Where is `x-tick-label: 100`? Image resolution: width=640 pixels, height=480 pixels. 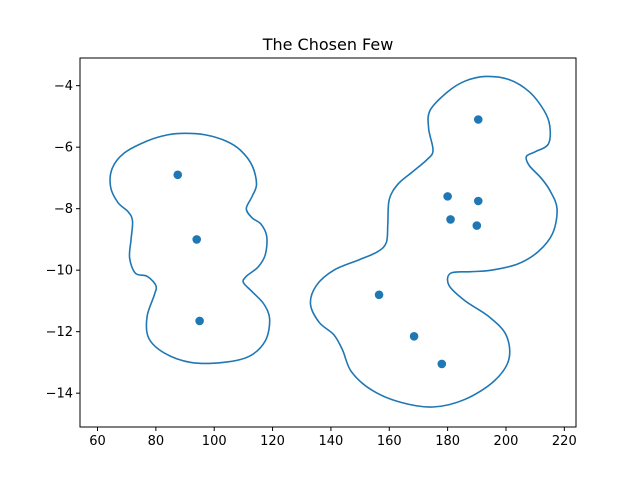
x-tick-label: 100 is located at coordinates (214, 441).